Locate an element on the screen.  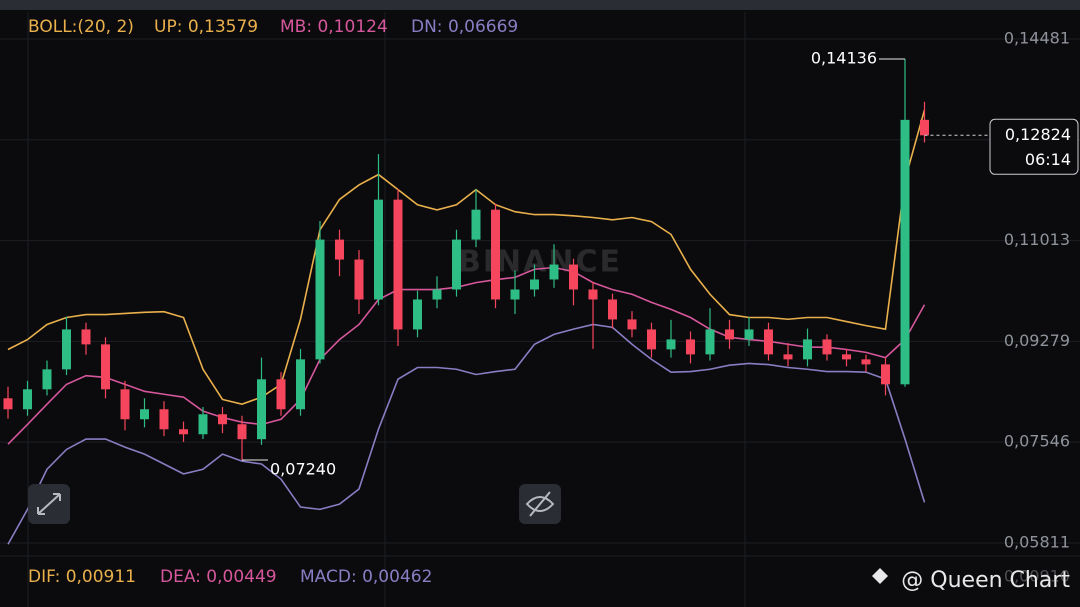
expand-icon is located at coordinates (49, 504).